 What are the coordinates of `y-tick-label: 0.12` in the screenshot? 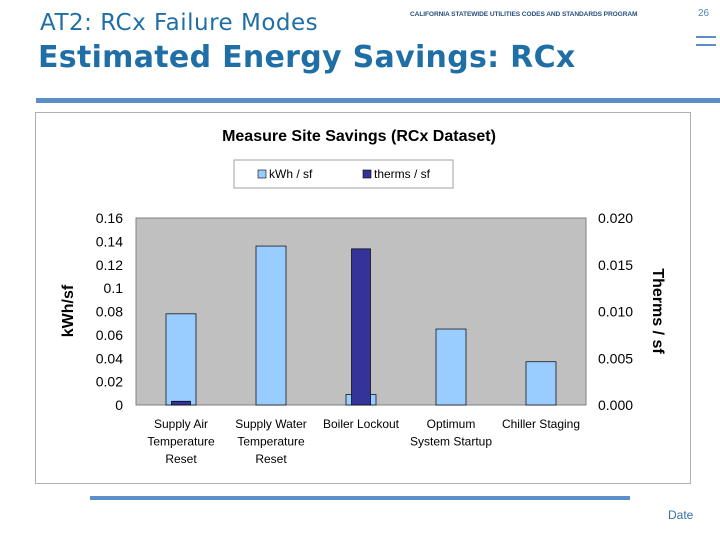 It's located at (109, 265).